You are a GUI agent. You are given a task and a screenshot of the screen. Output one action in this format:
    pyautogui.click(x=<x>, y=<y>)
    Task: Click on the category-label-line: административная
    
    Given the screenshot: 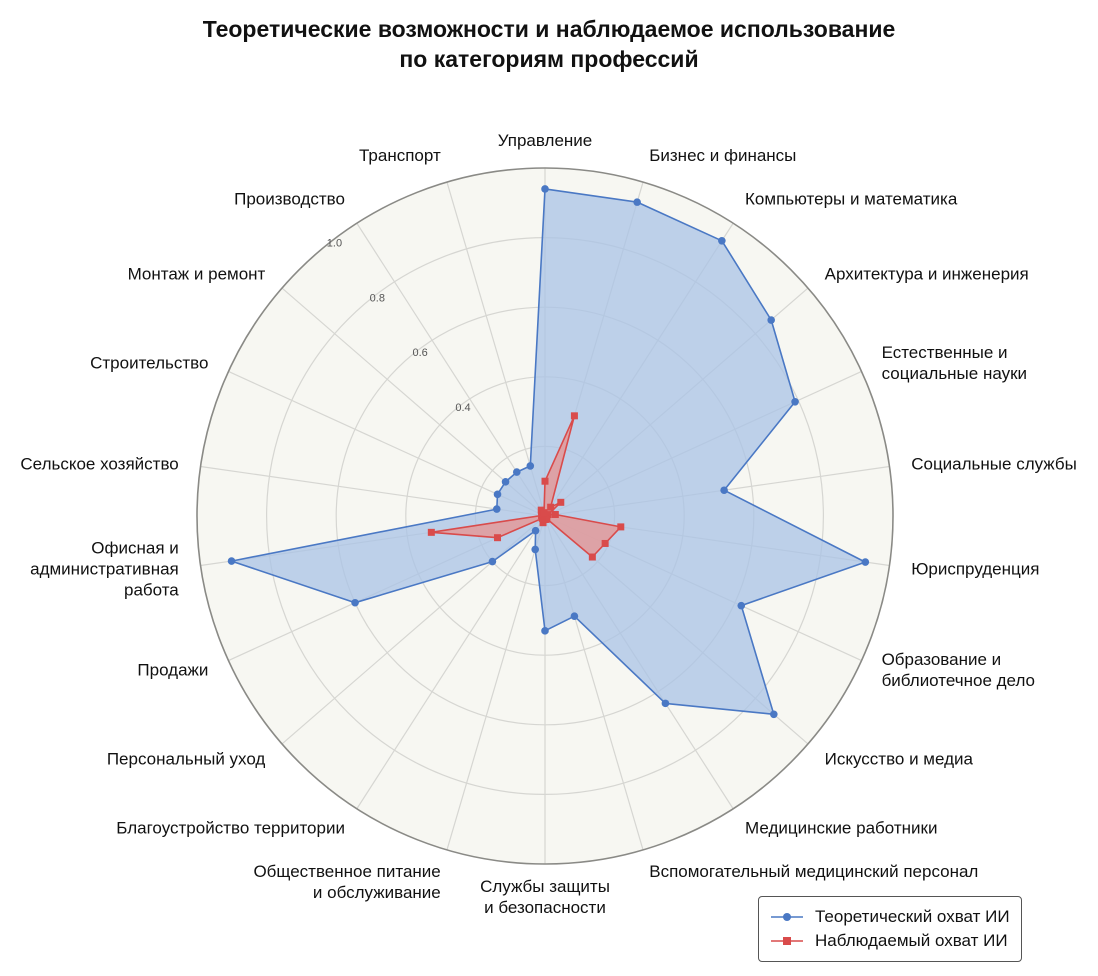 What is the action you would take?
    pyautogui.click(x=104, y=569)
    